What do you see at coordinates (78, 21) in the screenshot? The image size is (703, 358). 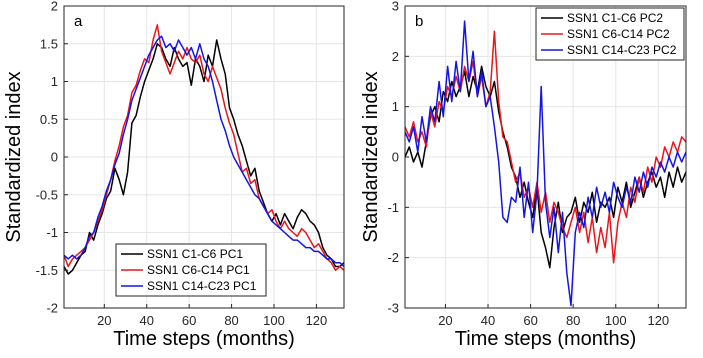 I see `panel-label: a` at bounding box center [78, 21].